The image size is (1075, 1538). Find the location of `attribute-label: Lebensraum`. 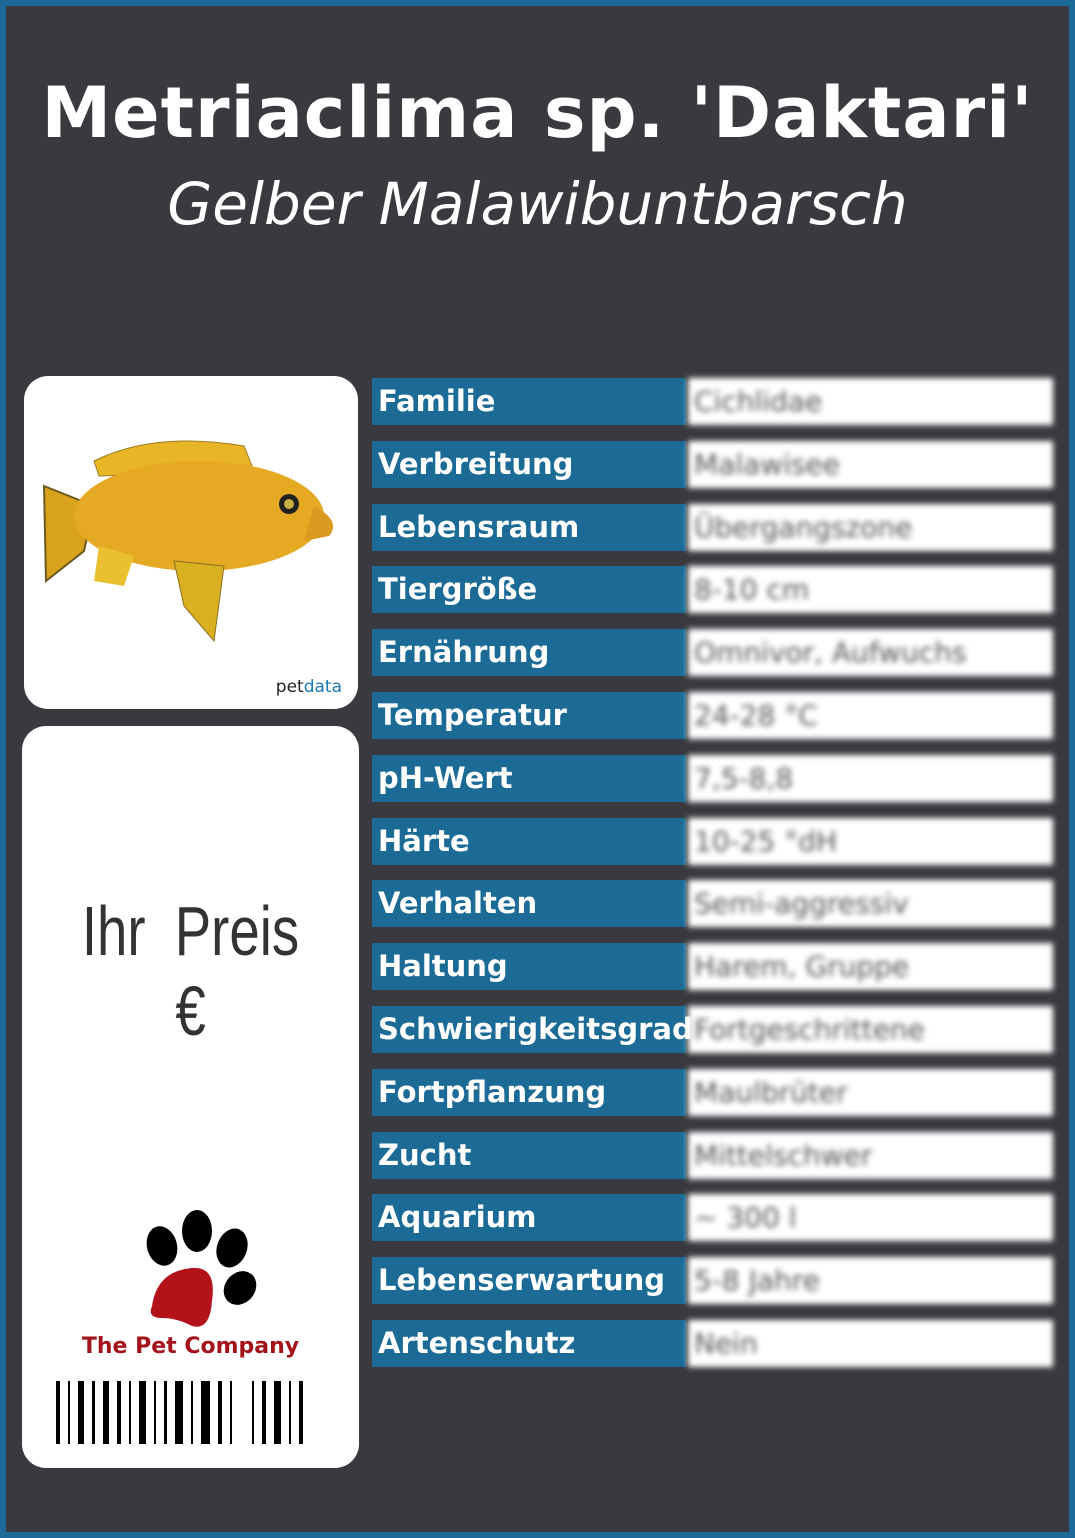

attribute-label: Lebensraum is located at coordinates (529, 527).